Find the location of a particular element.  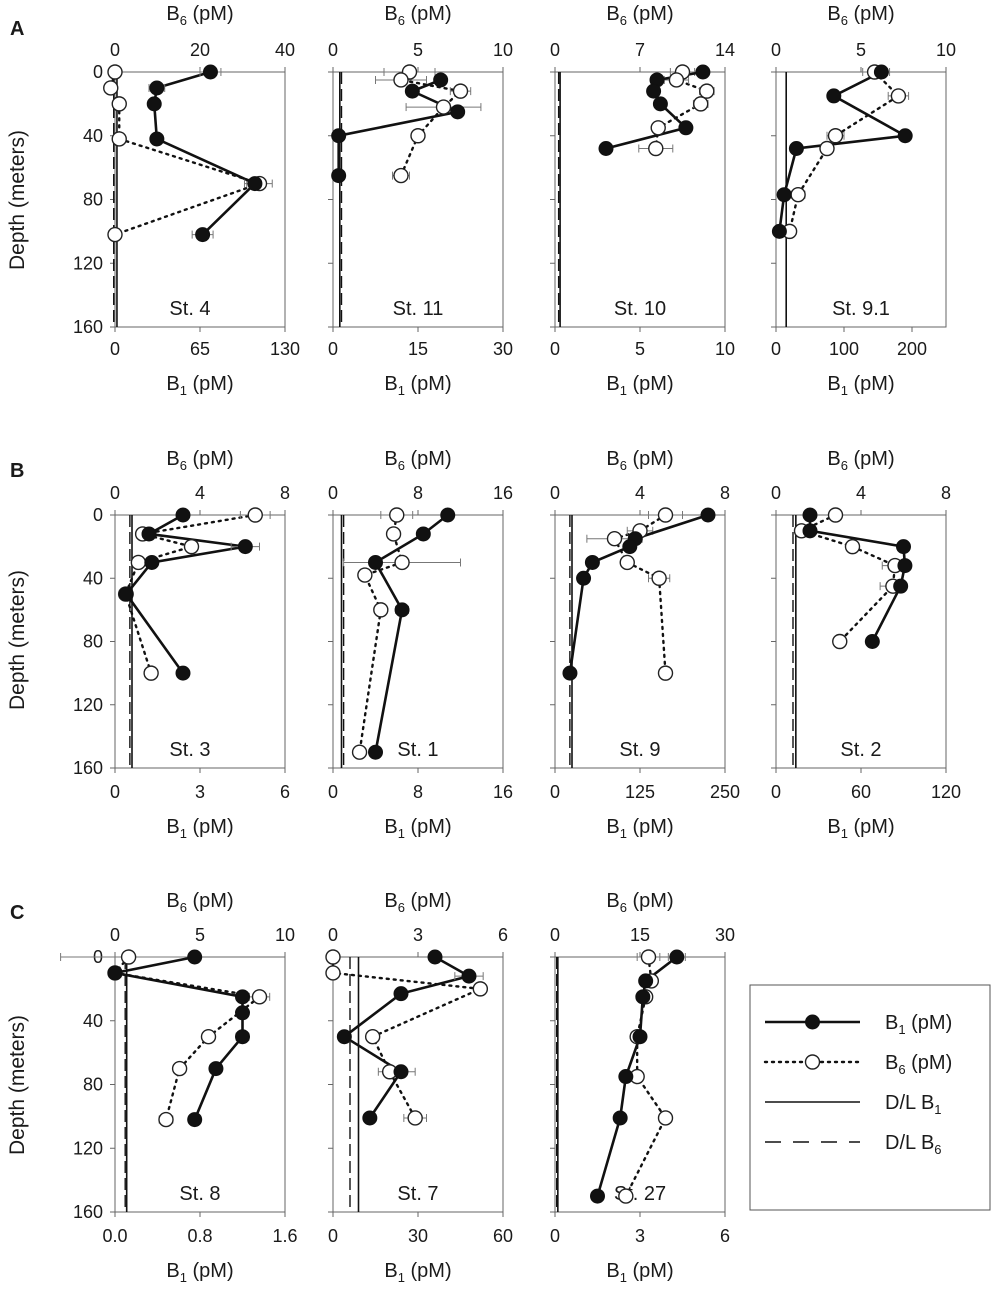

b1-tick-label: 5 is located at coordinates (640, 349).